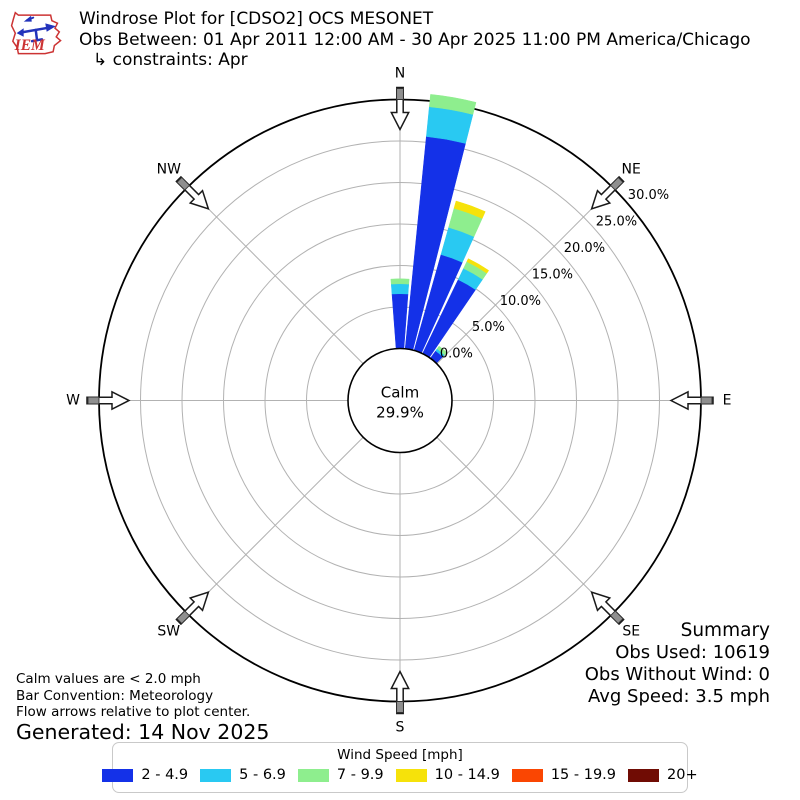 The image size is (800, 800). I want to click on radial-tick-label: 15.0%, so click(552, 274).